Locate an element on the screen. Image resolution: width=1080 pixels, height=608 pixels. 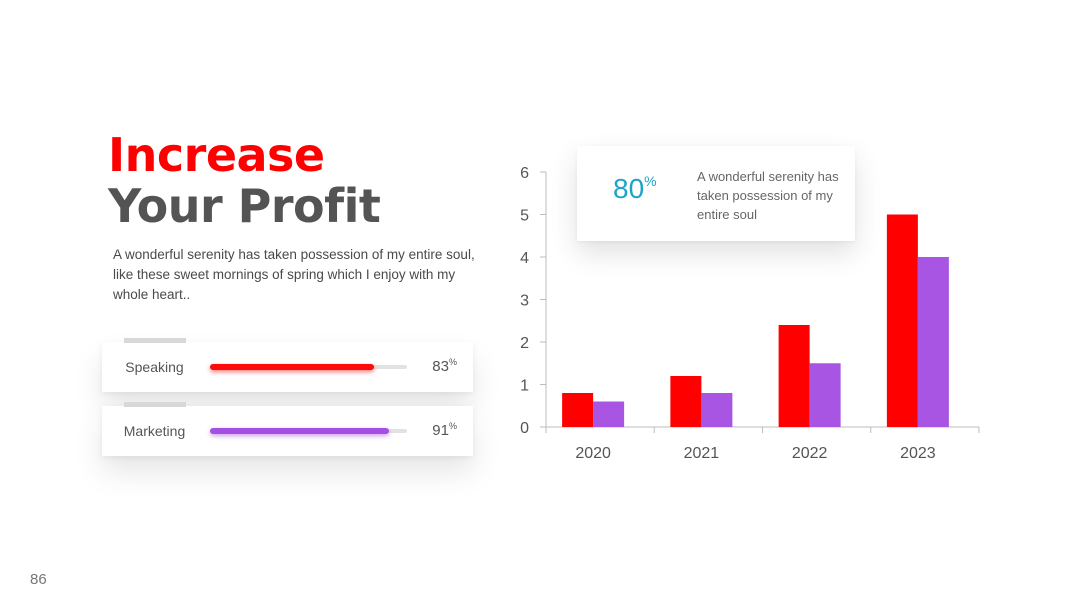
stat-value-number: 80 is located at coordinates (629, 188).